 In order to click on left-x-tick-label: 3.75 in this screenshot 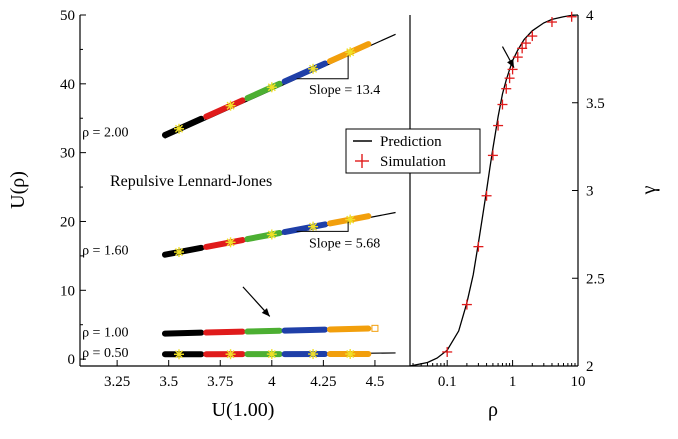, I will do `click(220, 382)`.